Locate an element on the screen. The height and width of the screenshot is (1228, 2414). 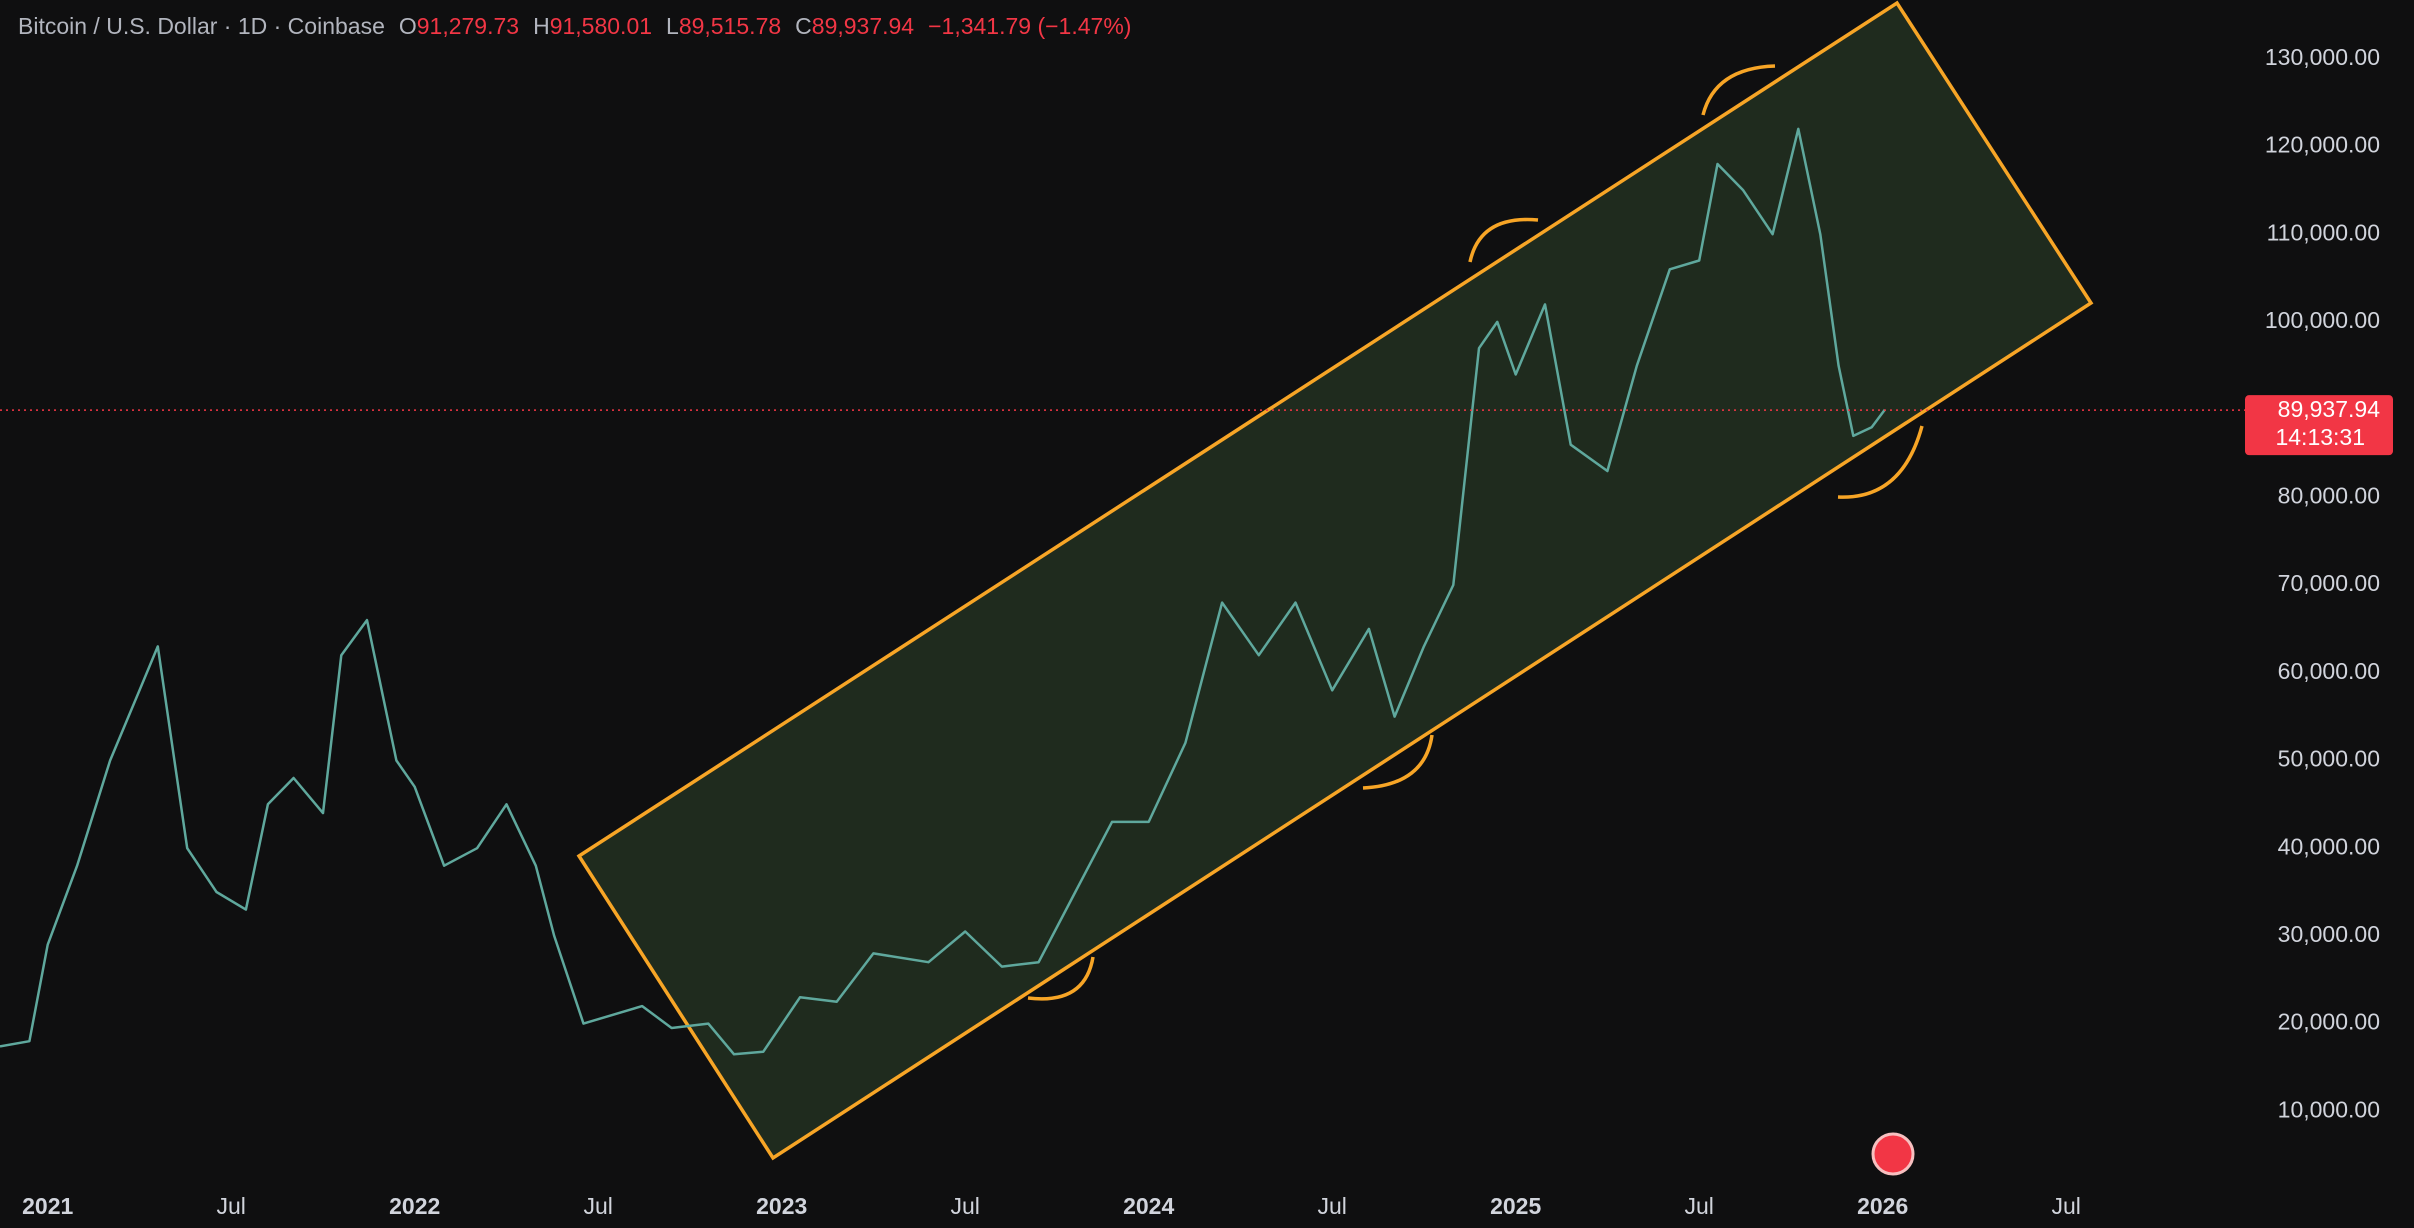
y-tick-label: 10,000.00 is located at coordinates (2329, 1109).